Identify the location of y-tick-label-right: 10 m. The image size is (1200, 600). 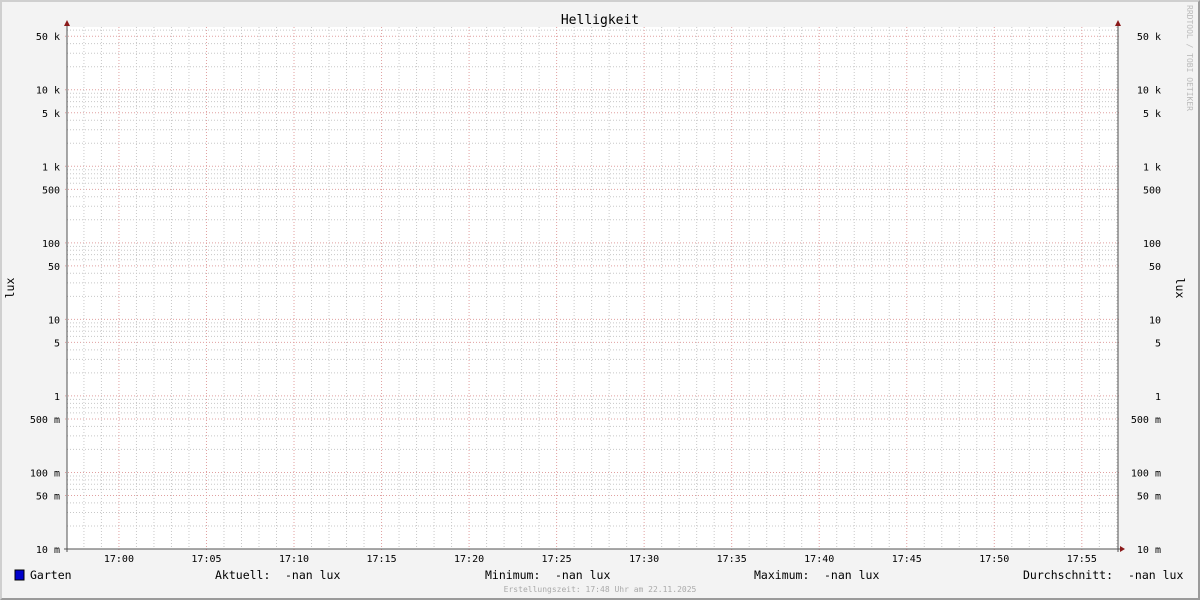
(1149, 550).